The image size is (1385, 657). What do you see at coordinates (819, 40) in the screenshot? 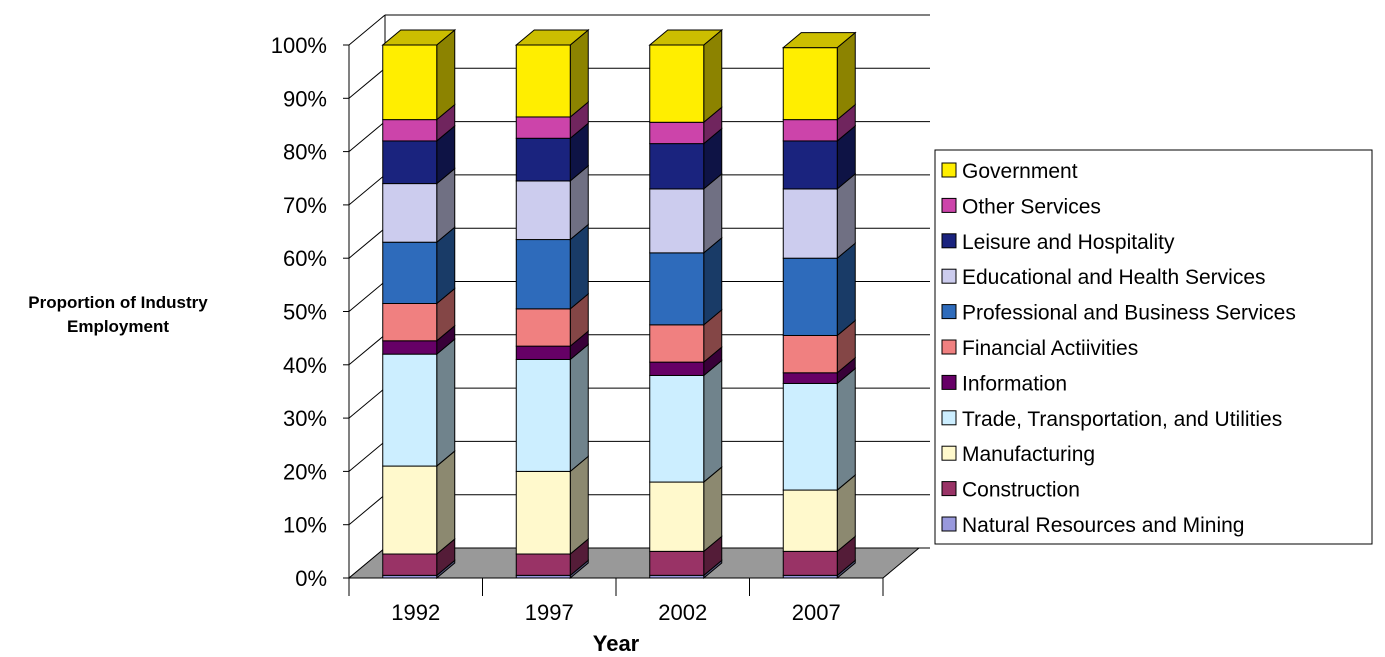
I see `bar-top-2007` at bounding box center [819, 40].